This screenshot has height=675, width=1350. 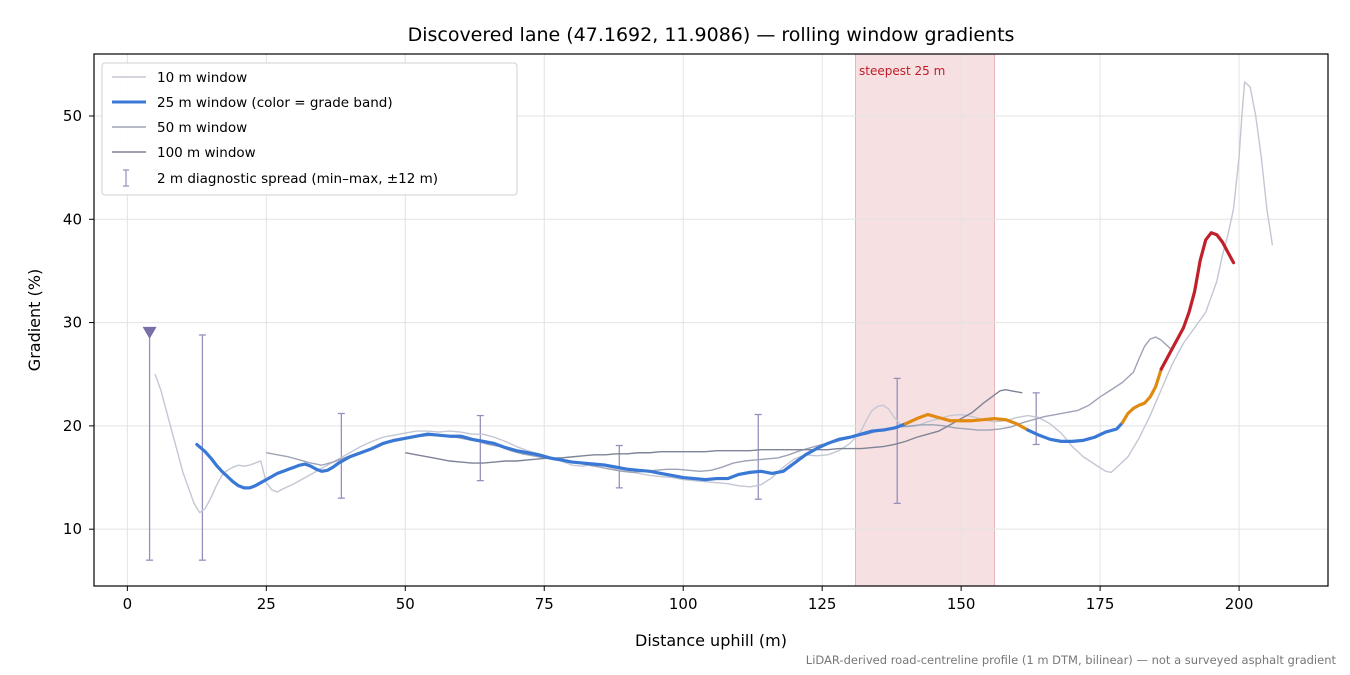 What do you see at coordinates (683, 604) in the screenshot?
I see `x-tick-label: 100` at bounding box center [683, 604].